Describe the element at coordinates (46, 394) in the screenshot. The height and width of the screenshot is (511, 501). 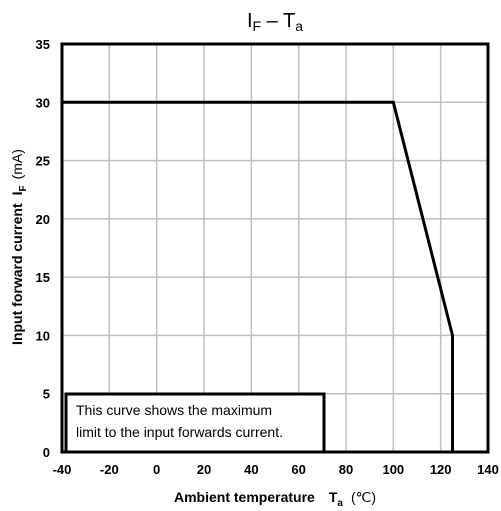
I see `y-tick-label: 5` at that location.